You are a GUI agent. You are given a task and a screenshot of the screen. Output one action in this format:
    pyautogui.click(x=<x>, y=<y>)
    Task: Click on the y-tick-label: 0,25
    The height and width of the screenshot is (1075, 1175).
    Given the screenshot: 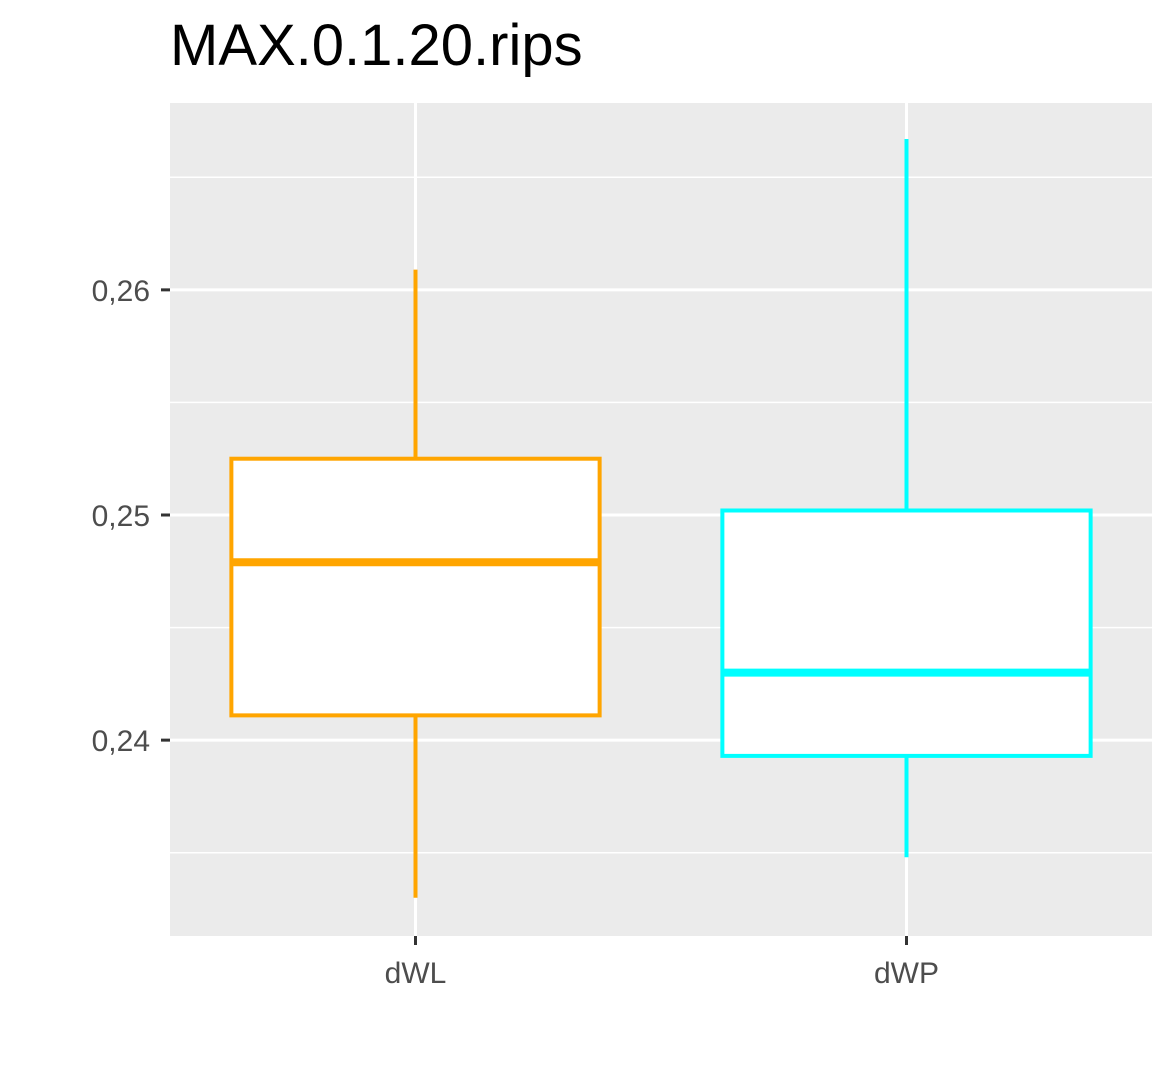 What is the action you would take?
    pyautogui.click(x=121, y=516)
    